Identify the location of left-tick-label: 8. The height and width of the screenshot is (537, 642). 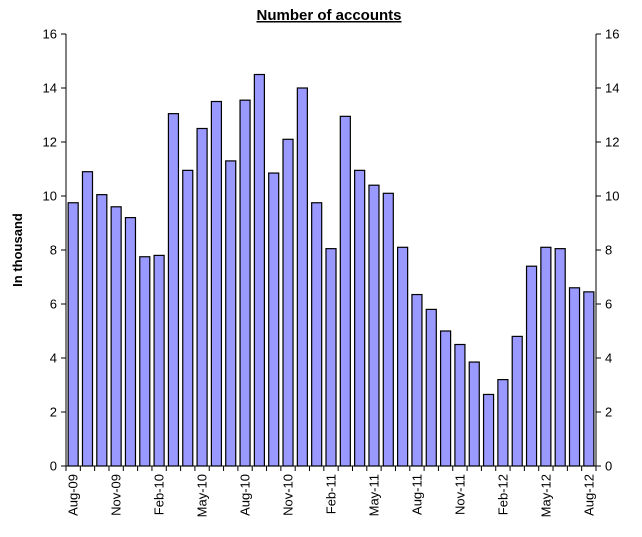
(53, 250).